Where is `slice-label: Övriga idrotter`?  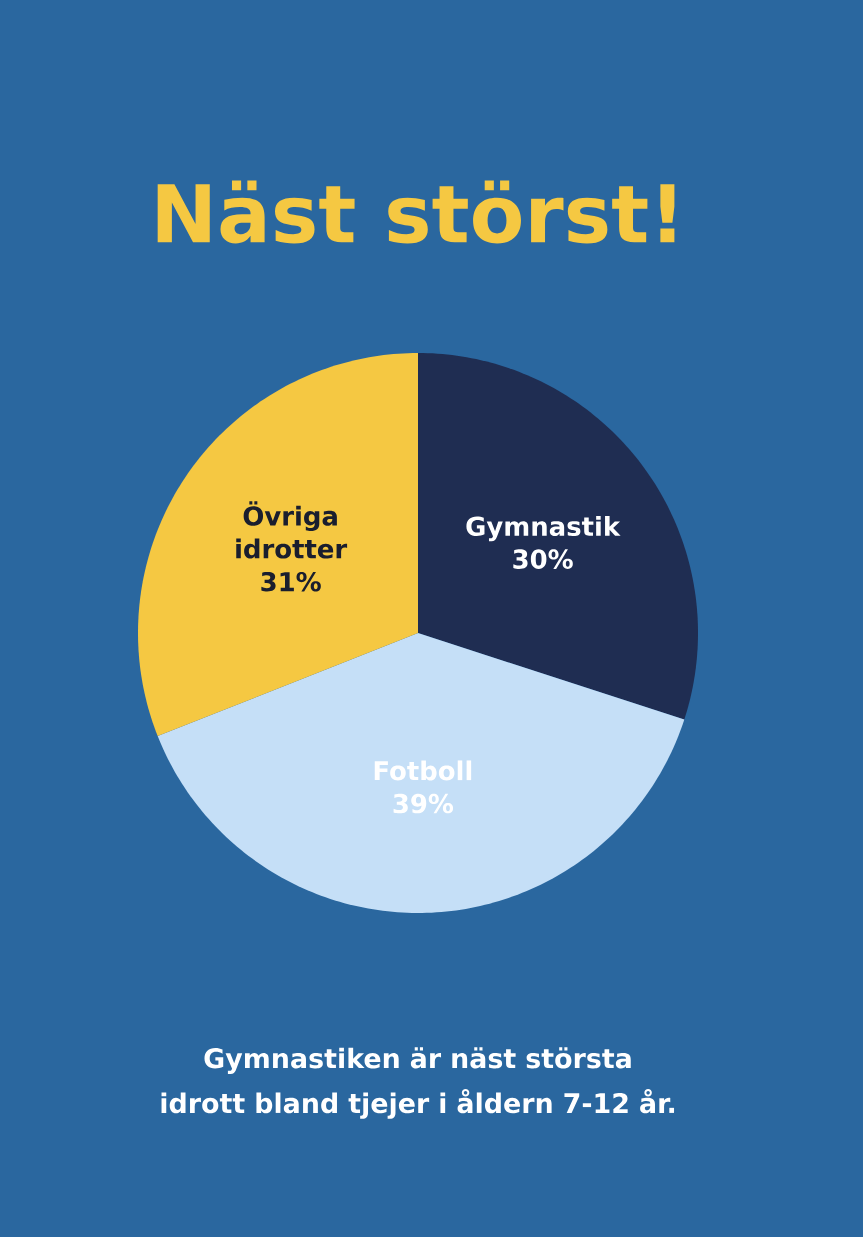 slice-label: Övriga idrotter is located at coordinates (292, 530).